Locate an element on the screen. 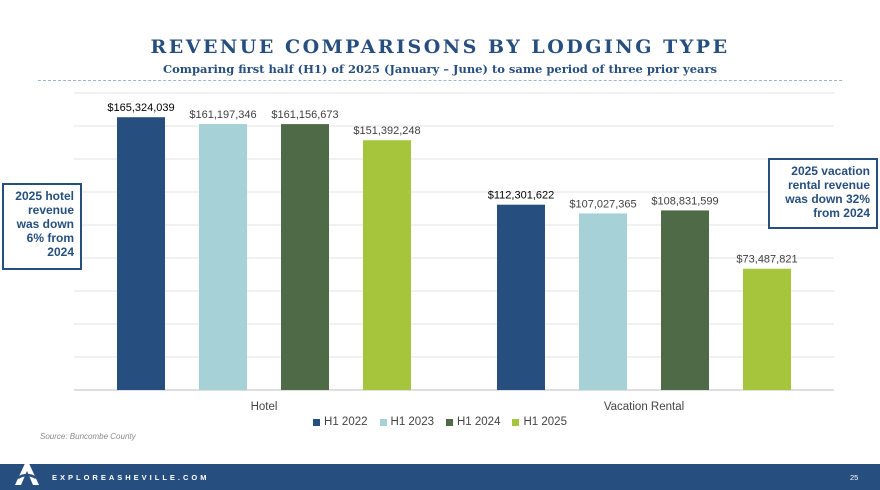 The height and width of the screenshot is (490, 880). data-label: $161,156,673 is located at coordinates (304, 115).